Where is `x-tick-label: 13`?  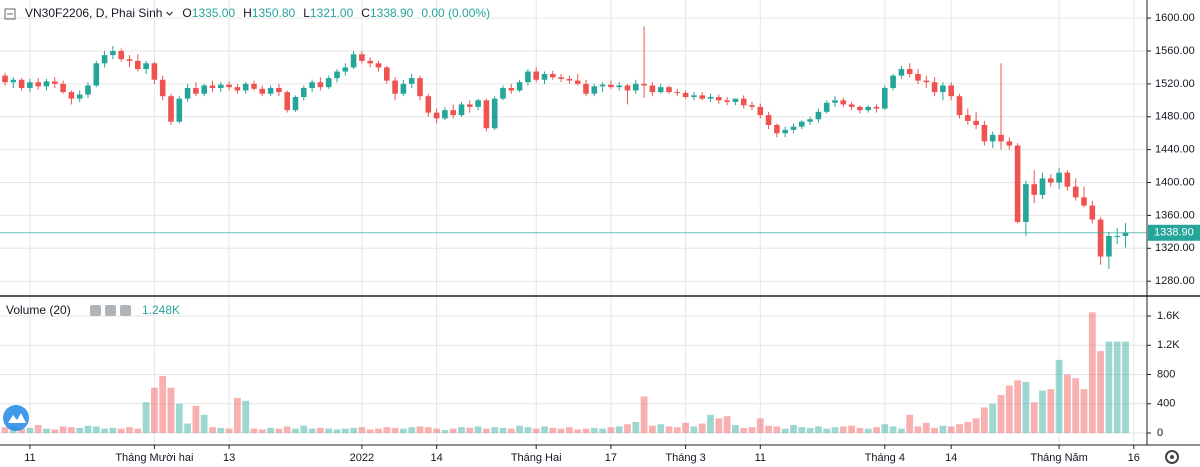
x-tick-label: 13 is located at coordinates (229, 458).